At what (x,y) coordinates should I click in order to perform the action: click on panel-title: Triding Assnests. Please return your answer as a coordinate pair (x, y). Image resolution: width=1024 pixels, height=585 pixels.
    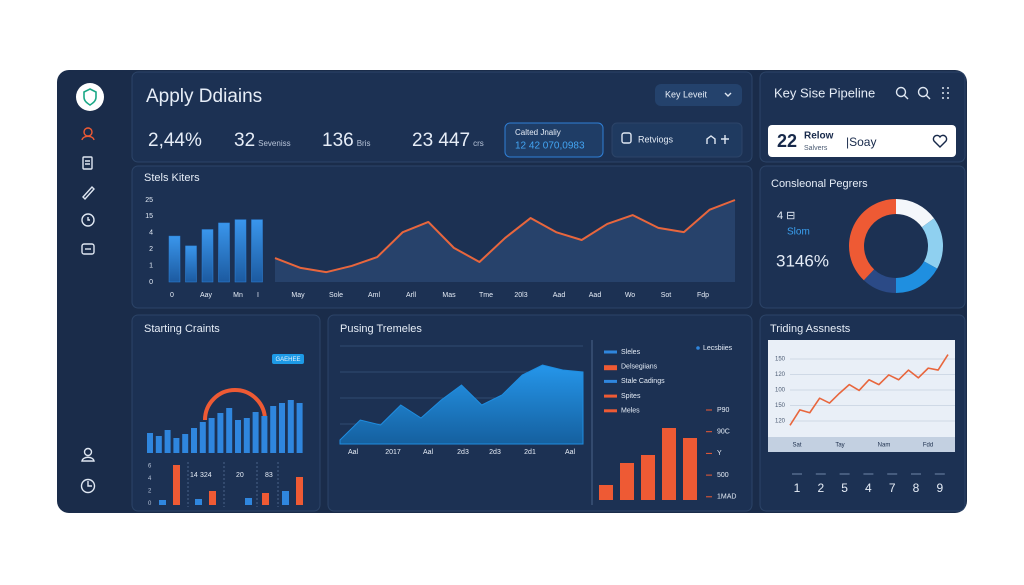
    Looking at the image, I should click on (810, 329).